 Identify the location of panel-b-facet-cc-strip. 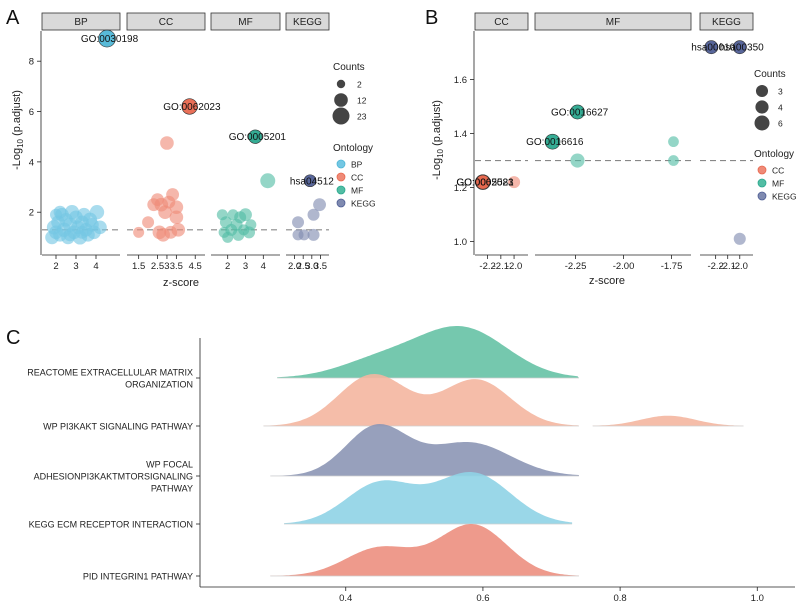
(501, 21).